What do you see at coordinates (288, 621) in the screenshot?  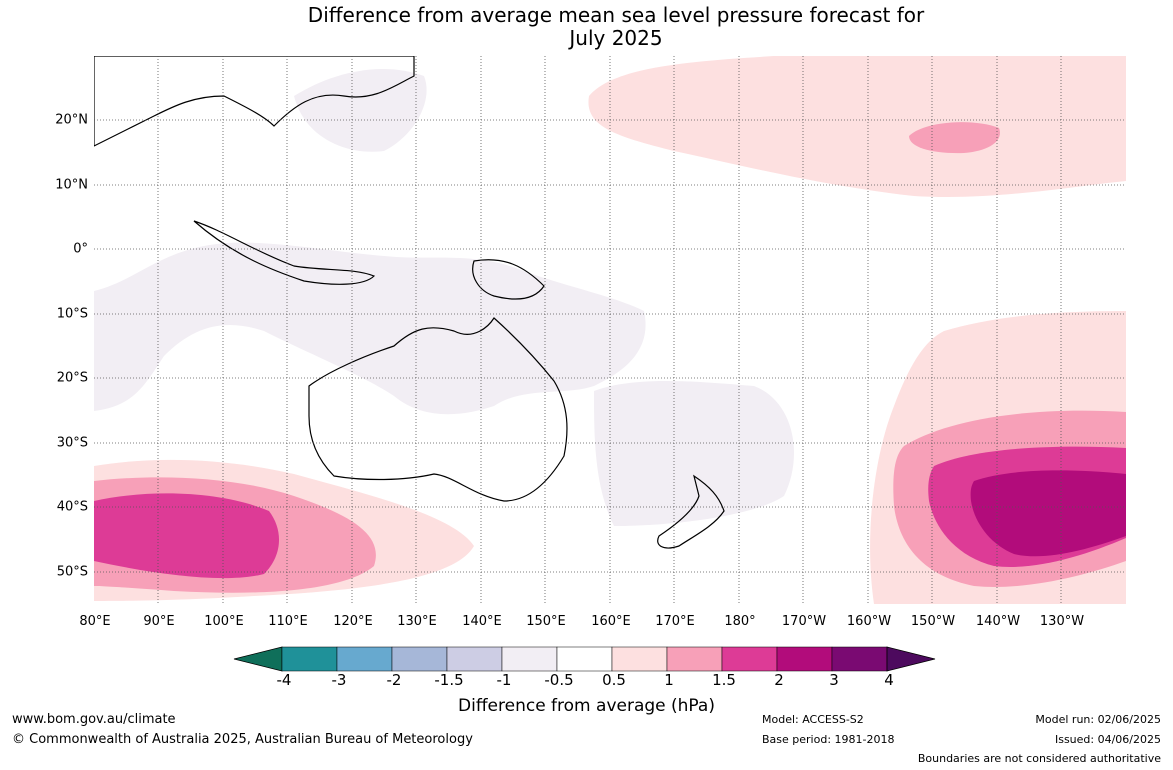 I see `lon-label-110e: 110°E` at bounding box center [288, 621].